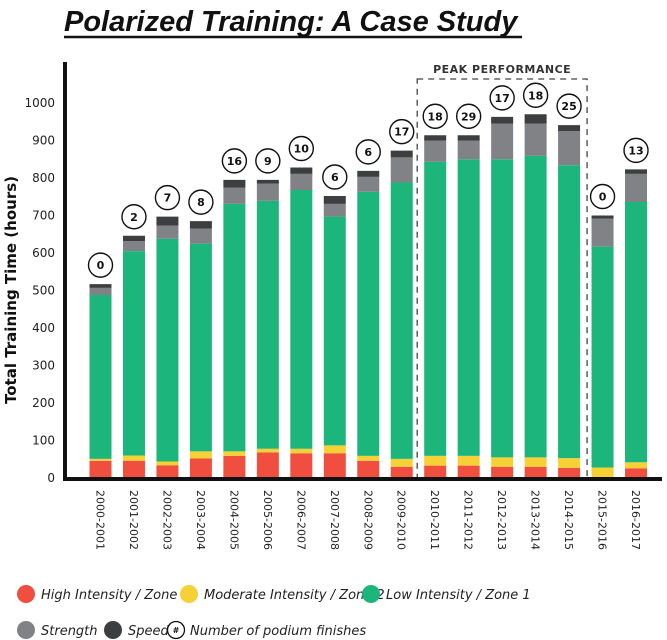 The width and height of the screenshot is (667, 640). I want to click on x-tick-label: 2000-2001, so click(100, 520).